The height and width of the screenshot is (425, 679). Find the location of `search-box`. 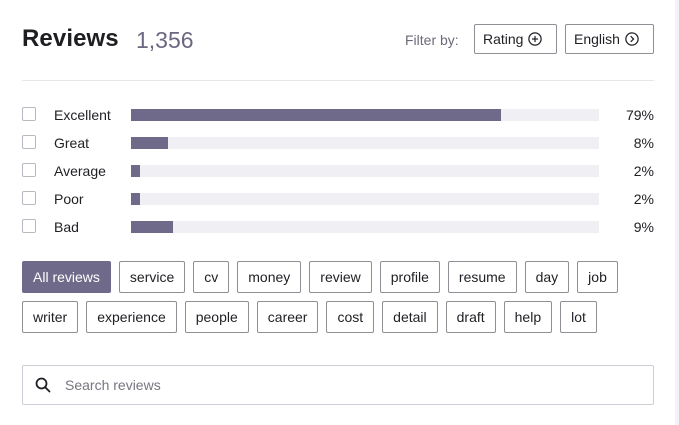

search-box is located at coordinates (338, 385).